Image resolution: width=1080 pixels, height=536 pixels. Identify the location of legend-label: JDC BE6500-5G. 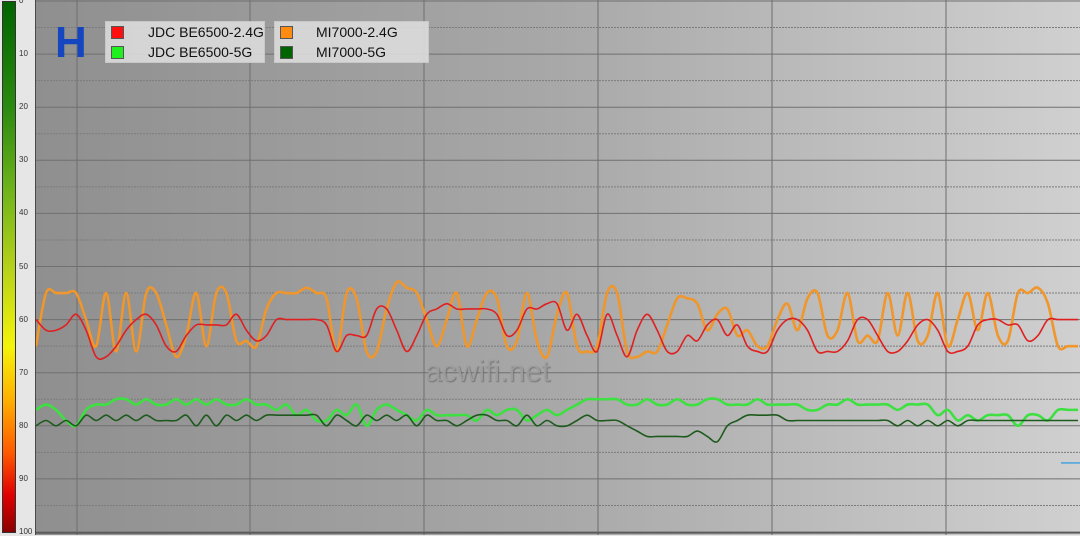
(200, 52).